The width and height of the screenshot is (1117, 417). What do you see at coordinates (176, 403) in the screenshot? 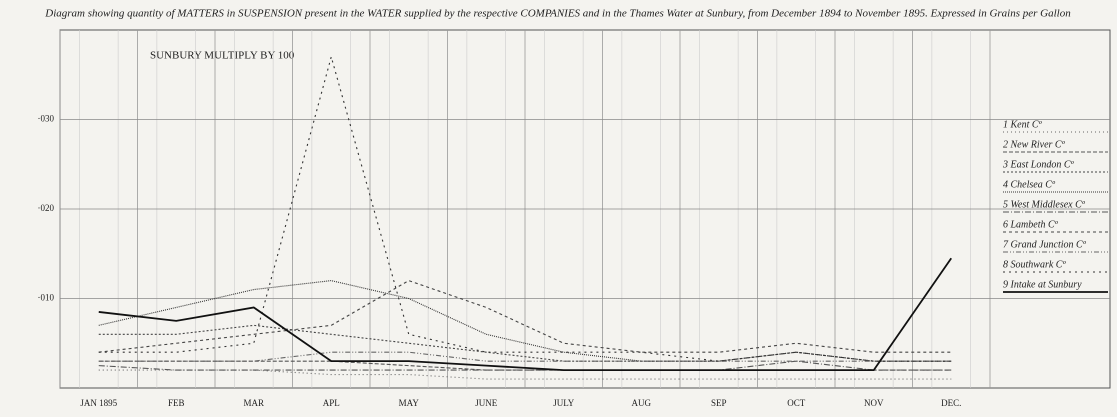
I see `x-tick-label: FEB` at bounding box center [176, 403].